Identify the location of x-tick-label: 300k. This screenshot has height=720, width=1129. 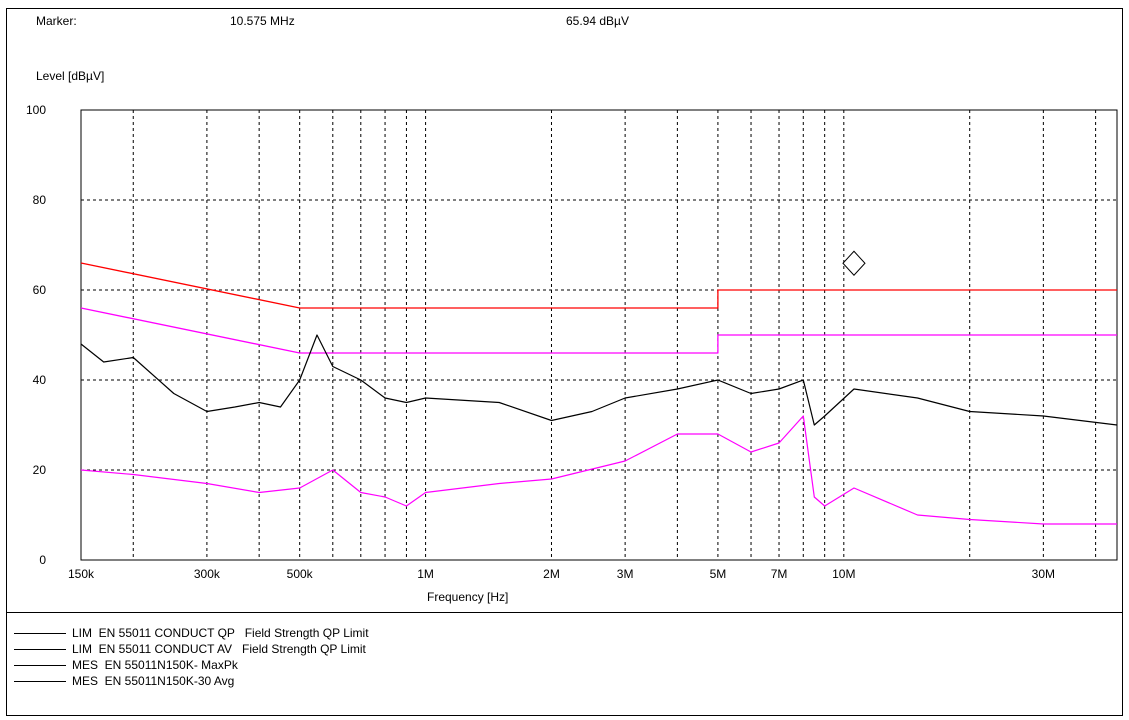
(207, 574).